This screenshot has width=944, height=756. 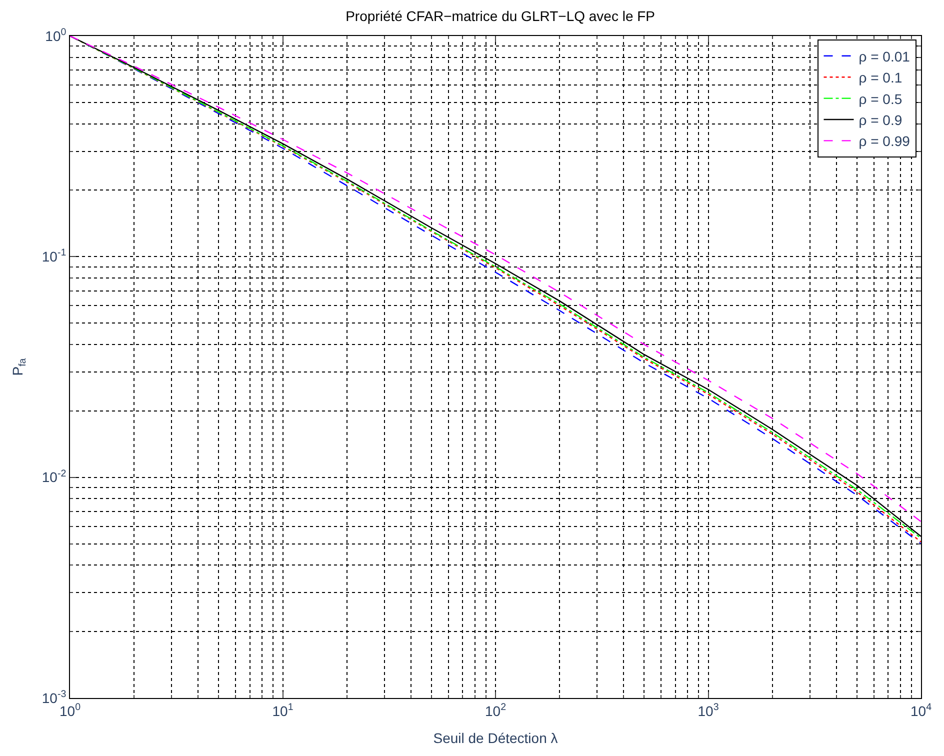 I want to click on y-tick-label: 10$^{0}$, so click(x=56, y=35).